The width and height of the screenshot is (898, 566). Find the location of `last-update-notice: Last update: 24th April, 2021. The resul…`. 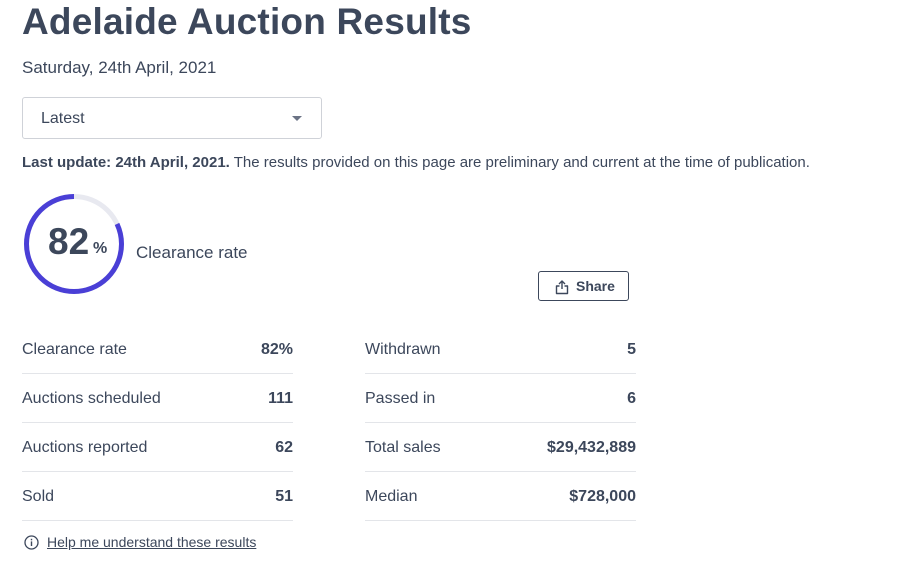

last-update-notice: Last update: 24th April, 2021. The resul… is located at coordinates (416, 163).